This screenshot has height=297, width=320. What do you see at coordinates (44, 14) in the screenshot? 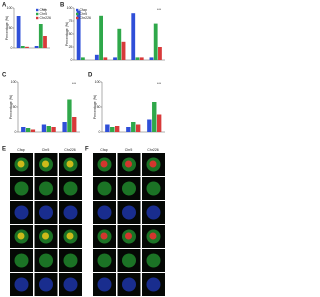
I see `legend-label: Chr5` at bounding box center [44, 14].